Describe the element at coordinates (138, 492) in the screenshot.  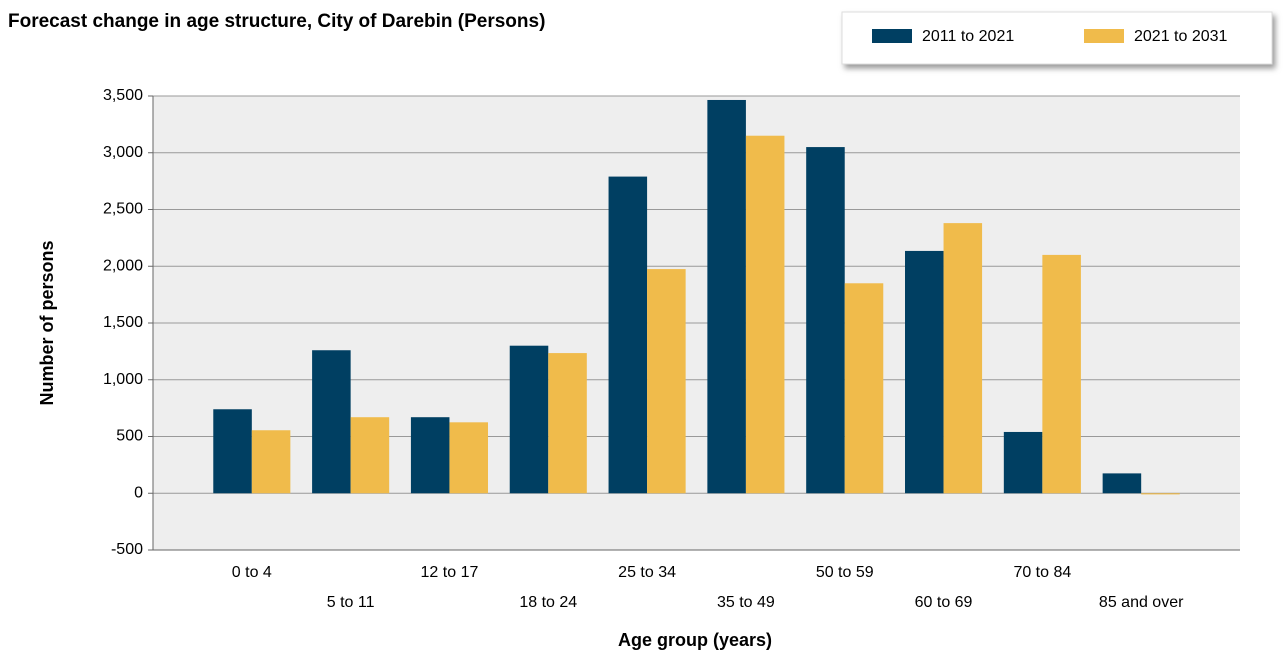
I see `y-tick-label: 0` at that location.